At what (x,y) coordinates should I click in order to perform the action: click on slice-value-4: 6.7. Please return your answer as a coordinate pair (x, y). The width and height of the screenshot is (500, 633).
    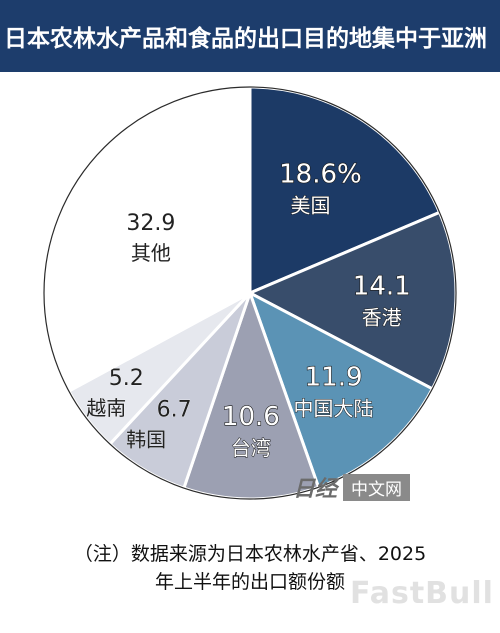
    Looking at the image, I should click on (174, 409).